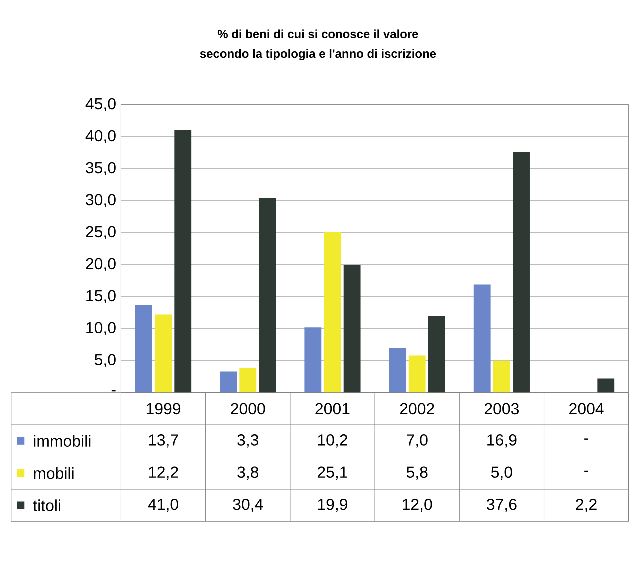 The height and width of the screenshot is (567, 644). I want to click on data-label: 37,6, so click(502, 505).